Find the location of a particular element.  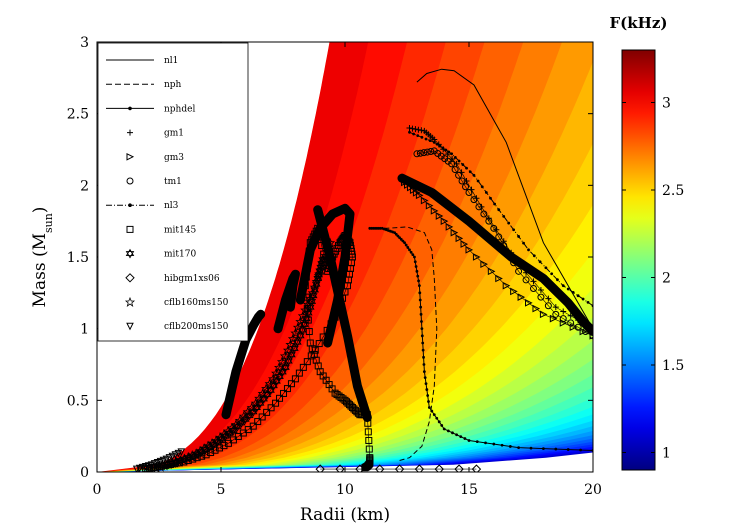

legend-label: cflb160ms150 is located at coordinates (196, 303).